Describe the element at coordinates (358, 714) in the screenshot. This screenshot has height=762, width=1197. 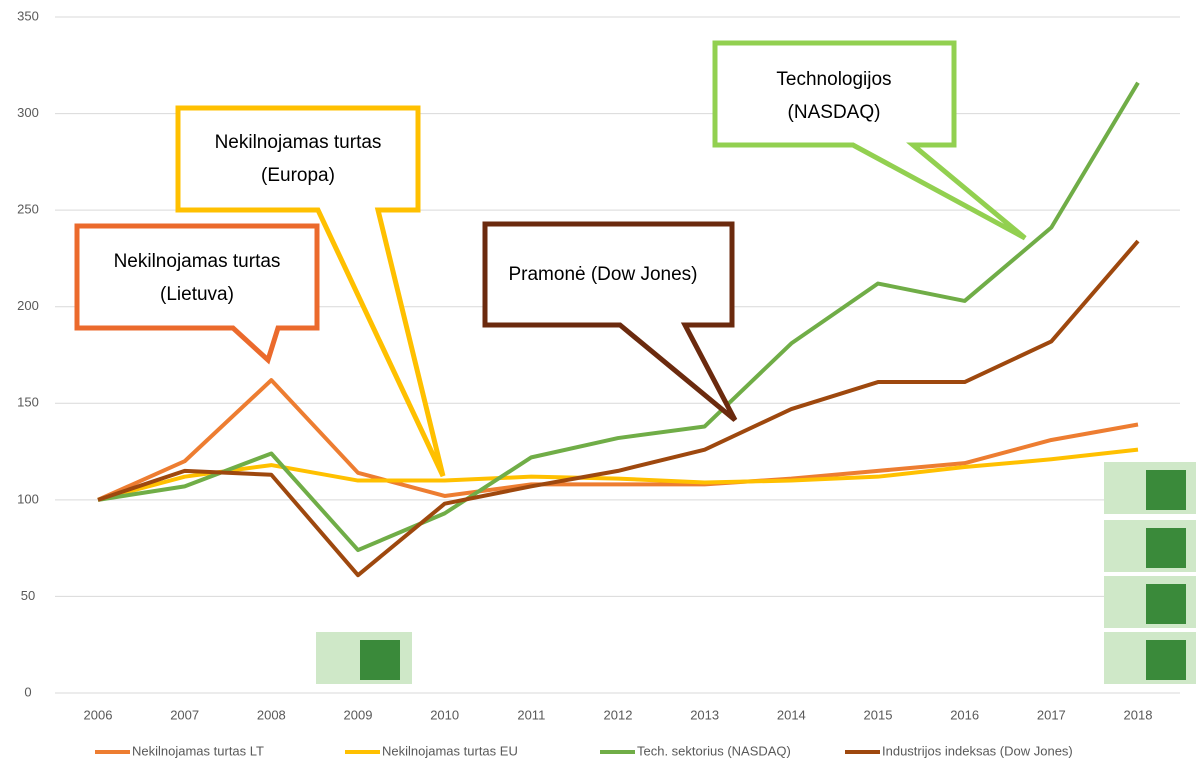
I see `x-tick-label: 2009` at that location.